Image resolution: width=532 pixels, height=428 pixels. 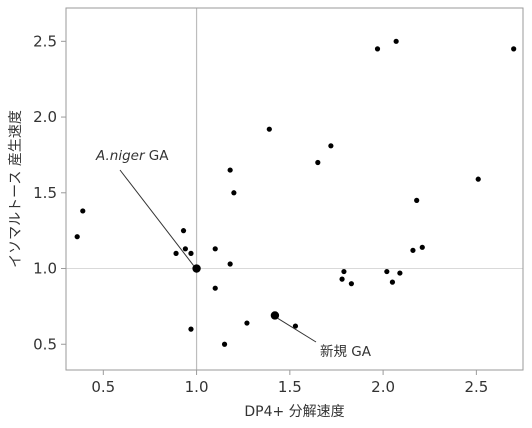 What do you see at coordinates (346, 352) in the screenshot?
I see `callout-label-novel: 新規 GA` at bounding box center [346, 352].